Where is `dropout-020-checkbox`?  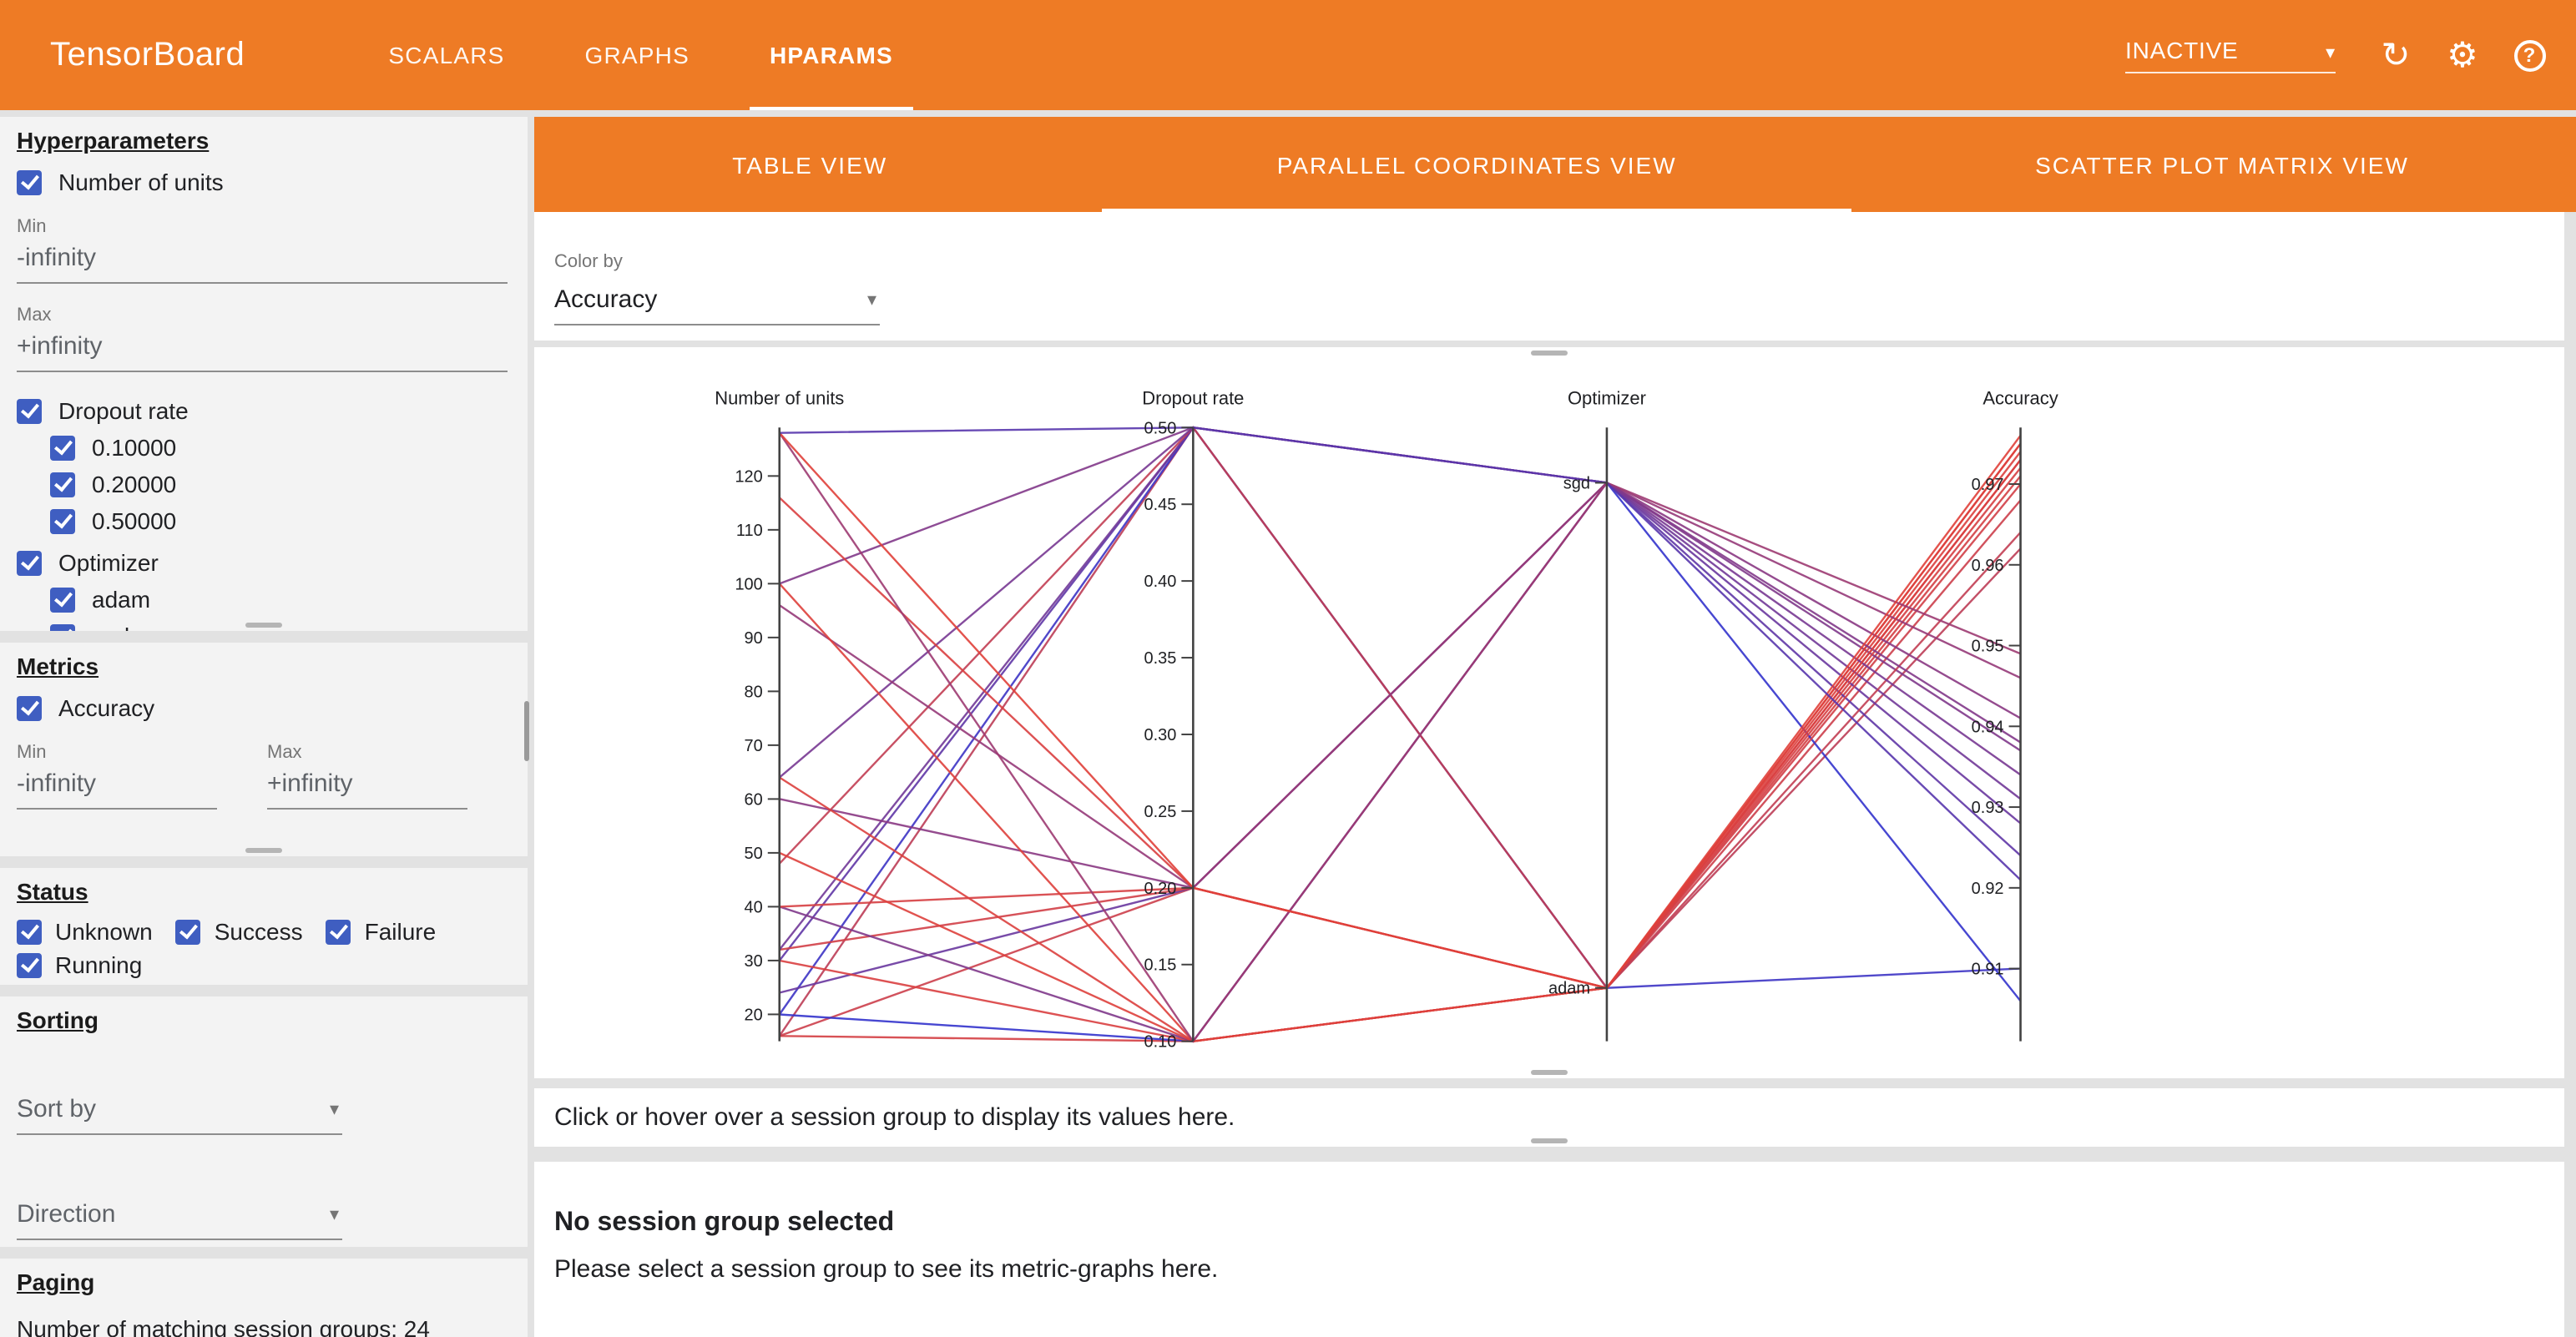 dropout-020-checkbox is located at coordinates (62, 485).